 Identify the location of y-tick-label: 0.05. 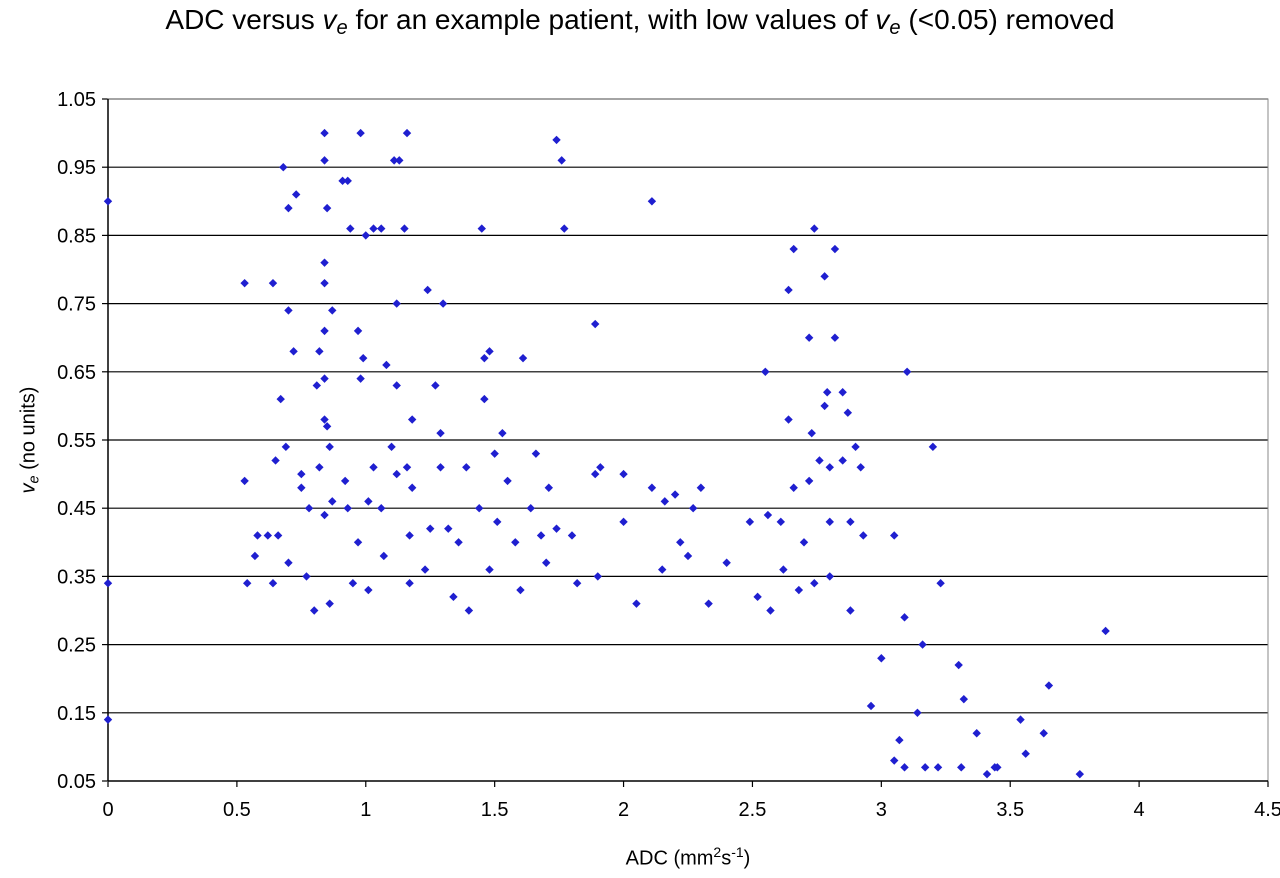
(76, 782).